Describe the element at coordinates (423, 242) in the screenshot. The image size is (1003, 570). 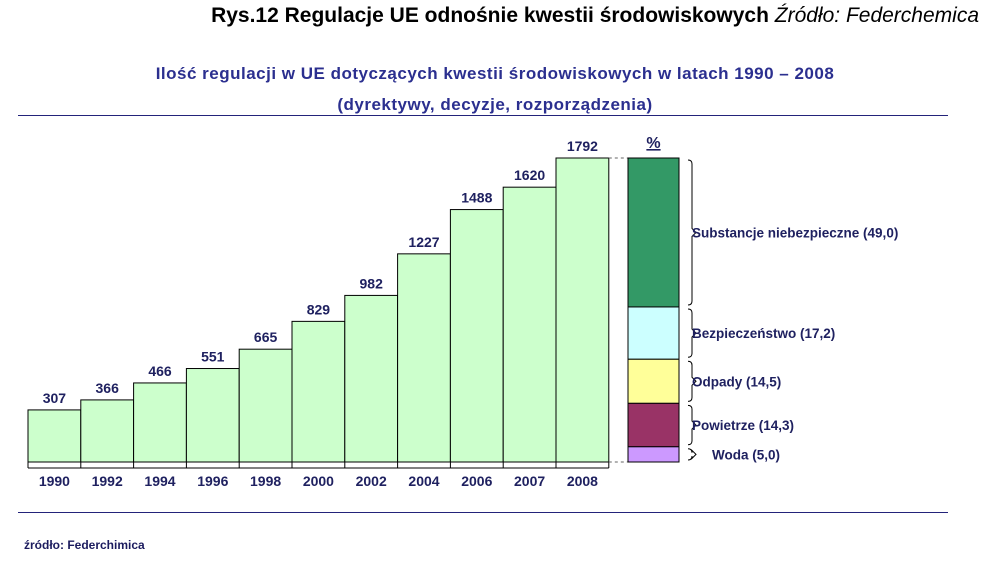
I see `bar-value-label: 1227` at that location.